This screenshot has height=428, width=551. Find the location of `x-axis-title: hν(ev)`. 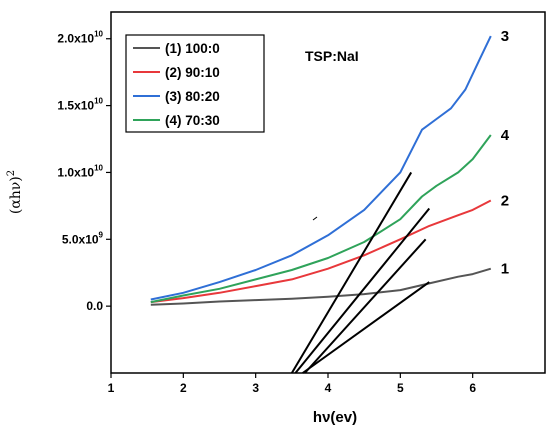

x-axis-title: hν(ev) is located at coordinates (335, 417).